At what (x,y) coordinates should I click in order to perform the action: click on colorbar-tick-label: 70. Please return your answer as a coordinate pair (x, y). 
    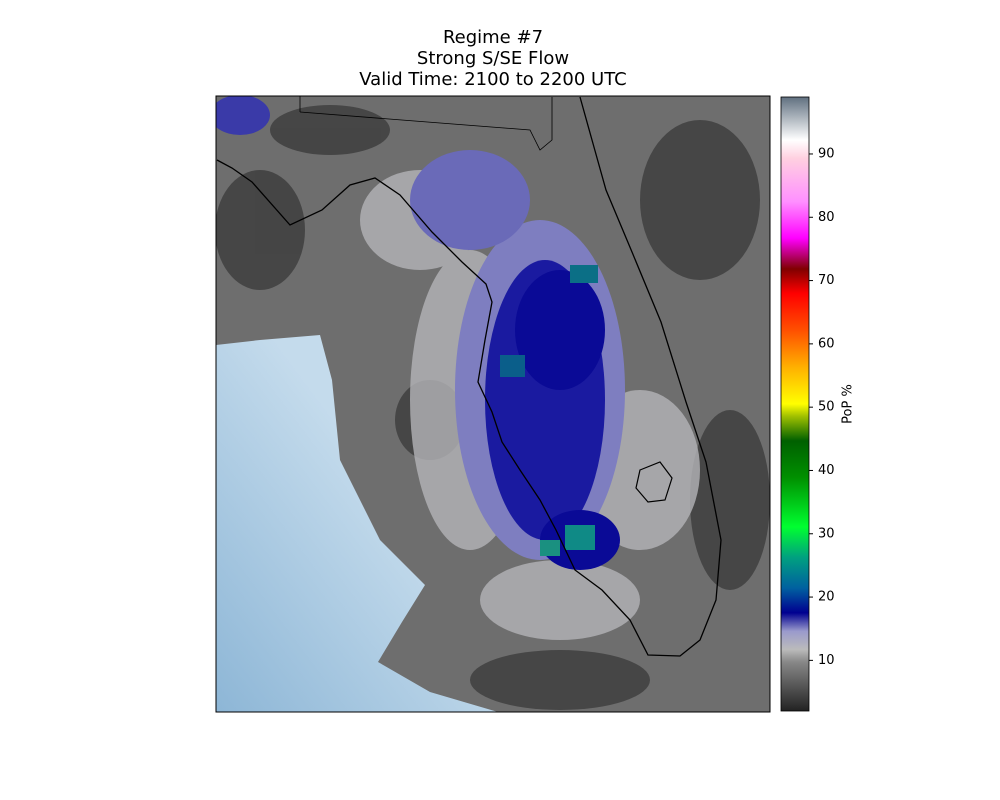
    Looking at the image, I should click on (826, 280).